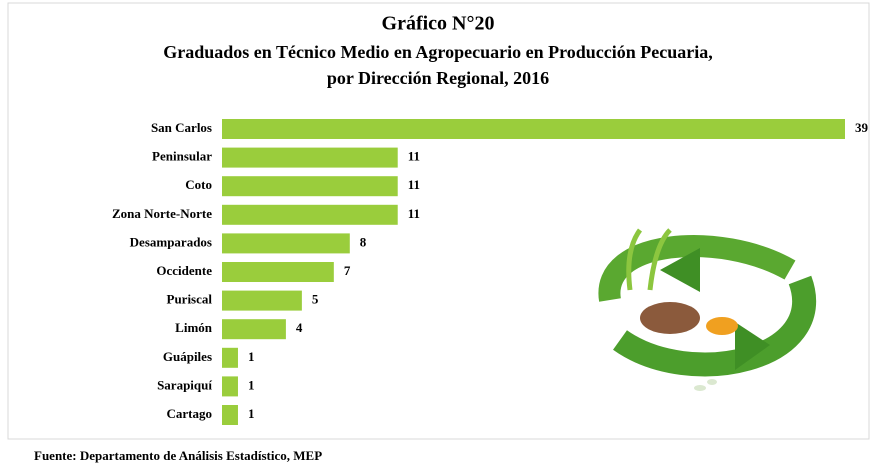 This screenshot has height=464, width=875. Describe the element at coordinates (190, 299) in the screenshot. I see `category-label: Puriscal` at that location.